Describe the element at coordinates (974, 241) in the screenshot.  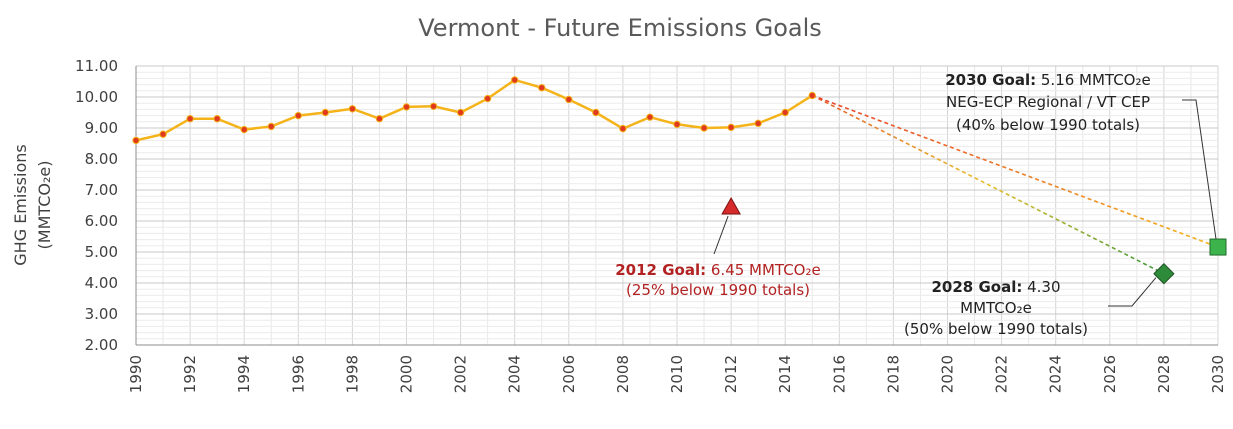
I see `goal-markers` at that location.